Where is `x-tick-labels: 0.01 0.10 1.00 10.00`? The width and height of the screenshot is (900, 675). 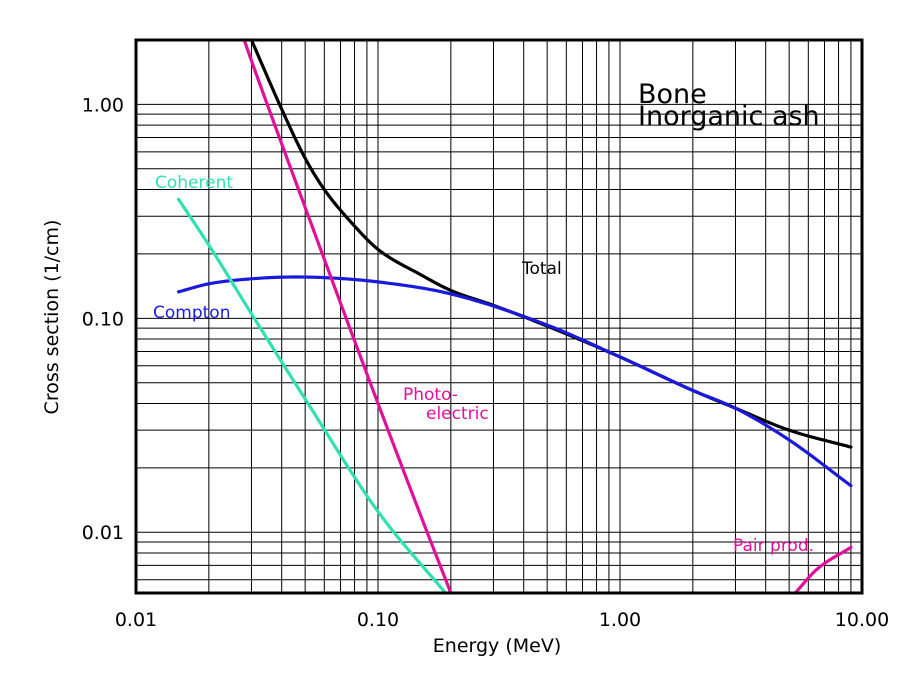
x-tick-labels: 0.01 0.10 1.00 10.00 is located at coordinates (502, 620).